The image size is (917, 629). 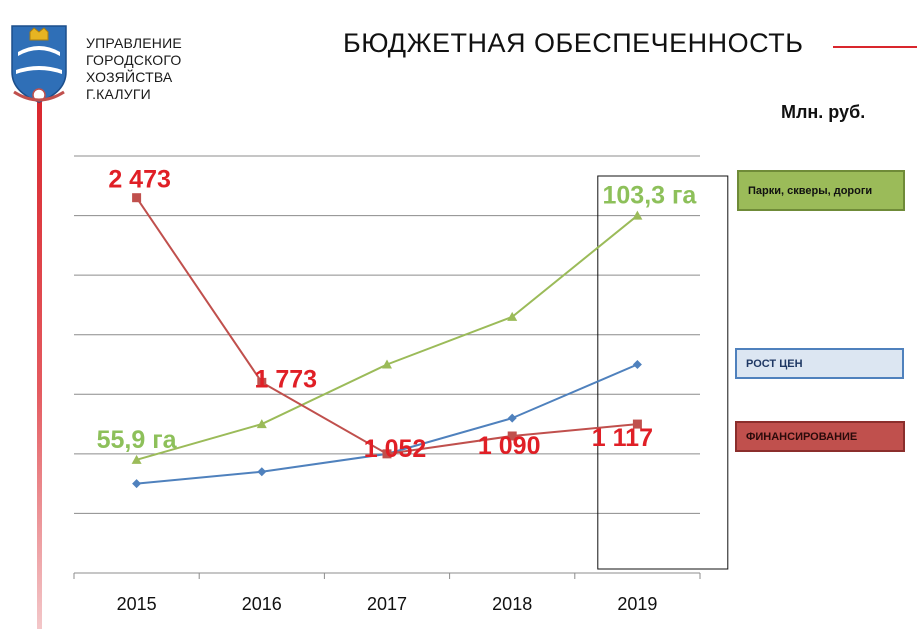 I want to click on unit-label: Млн. руб., so click(x=823, y=112).